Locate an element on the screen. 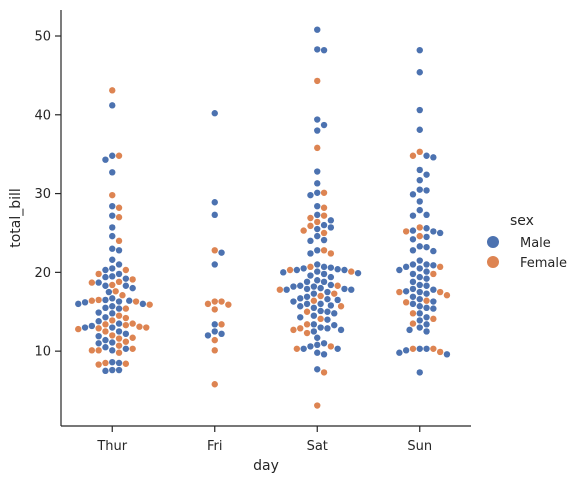  legend-title: sex is located at coordinates (522, 221).